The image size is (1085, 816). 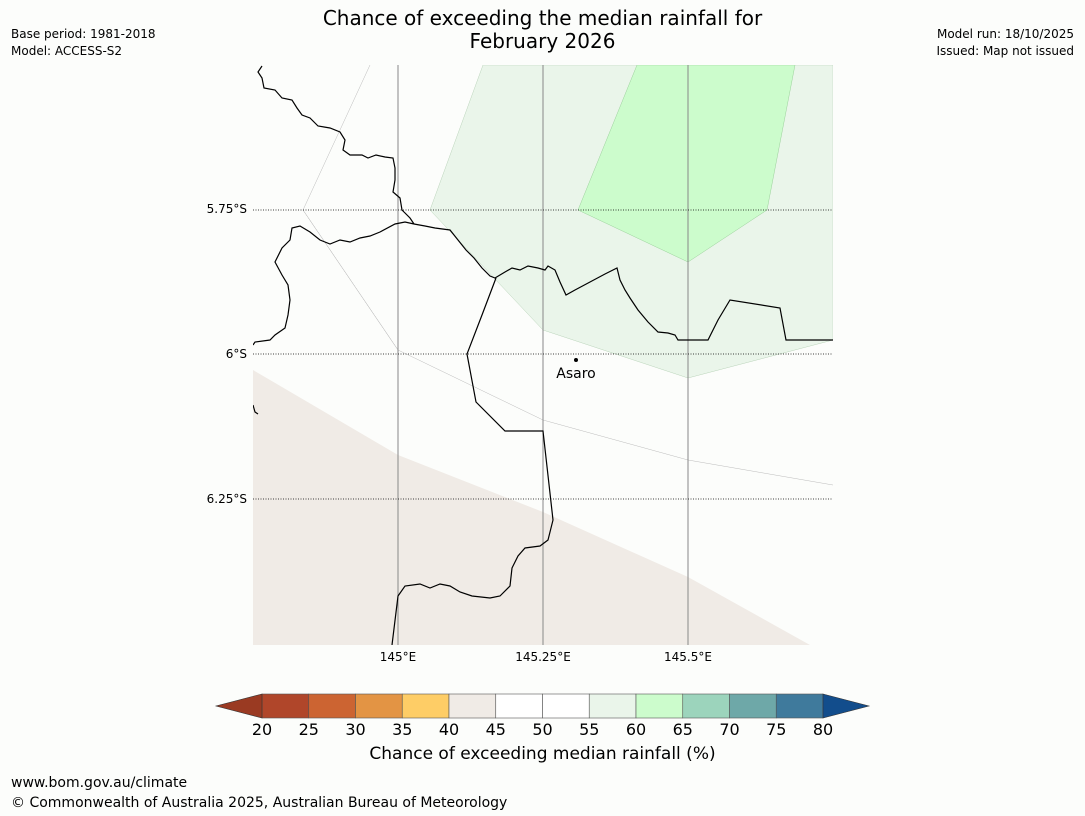 What do you see at coordinates (402, 729) in the screenshot?
I see `colorbar-tick-label: 35` at bounding box center [402, 729].